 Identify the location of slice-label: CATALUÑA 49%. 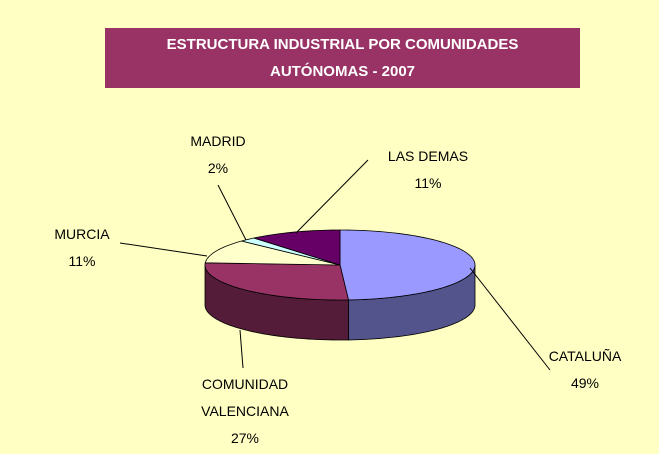
(585, 370).